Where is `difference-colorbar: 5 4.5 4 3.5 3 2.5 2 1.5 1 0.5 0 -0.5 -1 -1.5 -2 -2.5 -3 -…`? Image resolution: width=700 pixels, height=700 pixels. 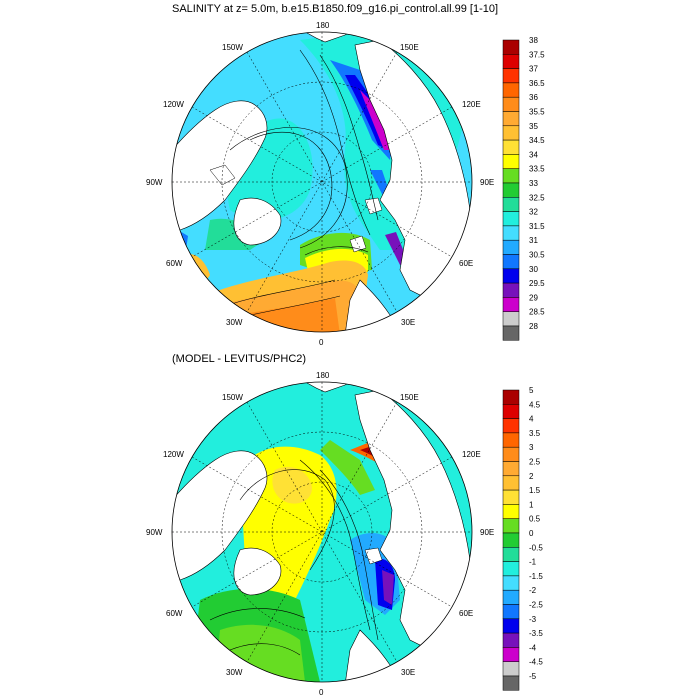 difference-colorbar: 5 4.5 4 3.5 3 2.5 2 1.5 1 0.5 0 -0.5 -1 -1.5 -2 -2.5 -3 -… is located at coordinates (522, 538).